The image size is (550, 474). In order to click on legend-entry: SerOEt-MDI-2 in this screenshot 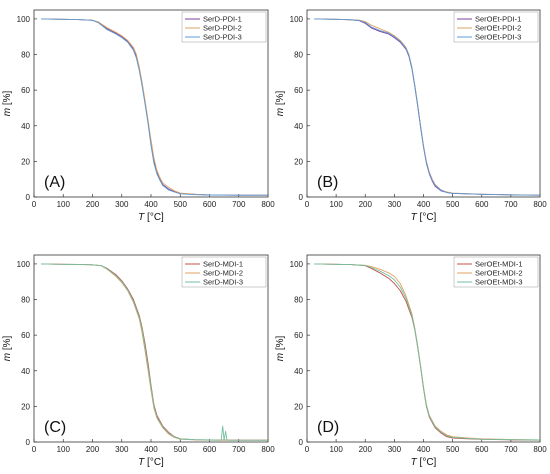, I will do `click(499, 273)`.